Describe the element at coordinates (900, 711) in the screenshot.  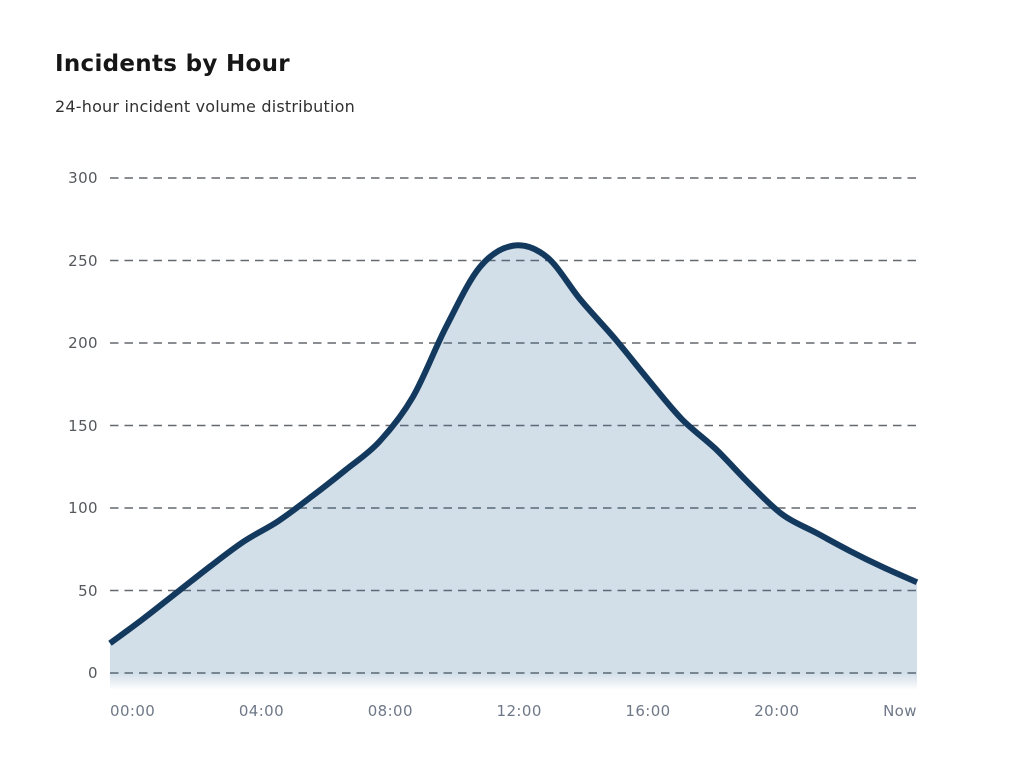
I see `x-tick-label: Now` at that location.